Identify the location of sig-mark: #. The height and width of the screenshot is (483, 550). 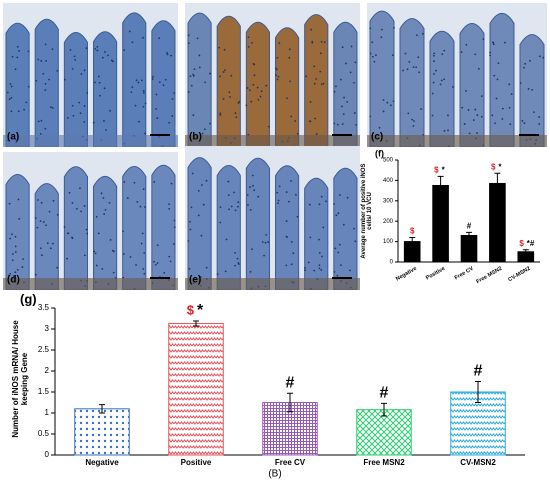
(478, 371).